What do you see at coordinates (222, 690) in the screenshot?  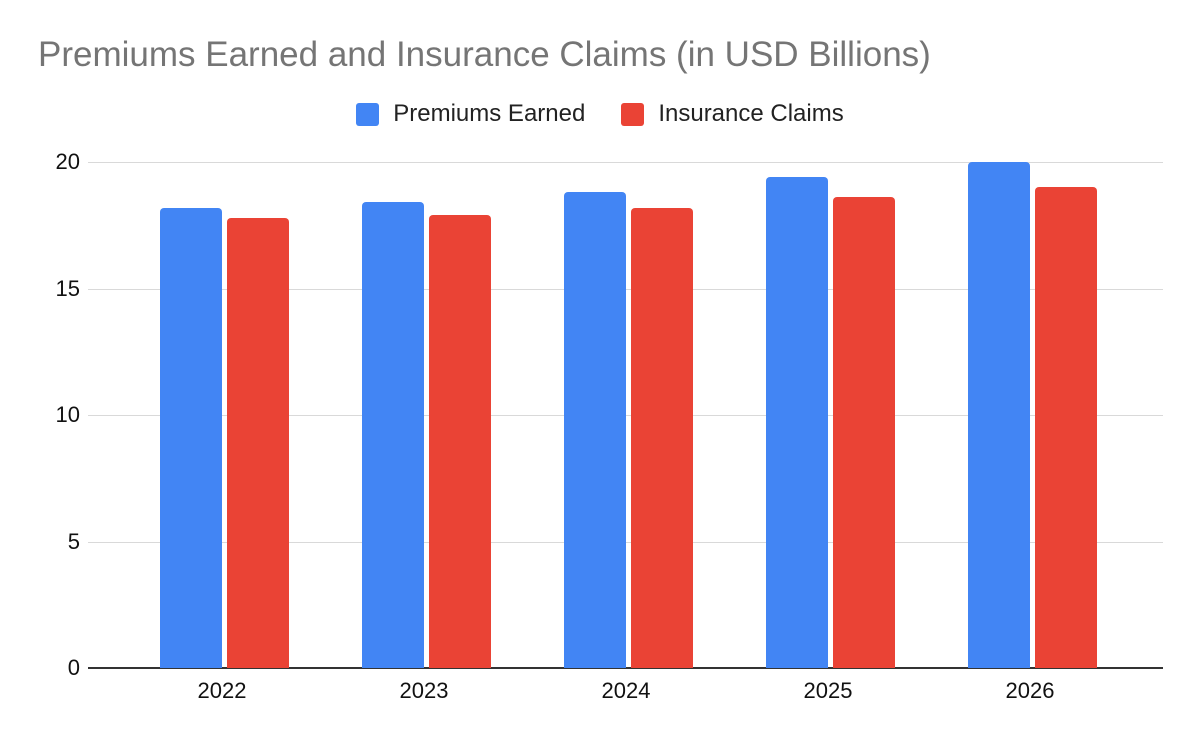 I see `x-axis-label-2022: 2022` at bounding box center [222, 690].